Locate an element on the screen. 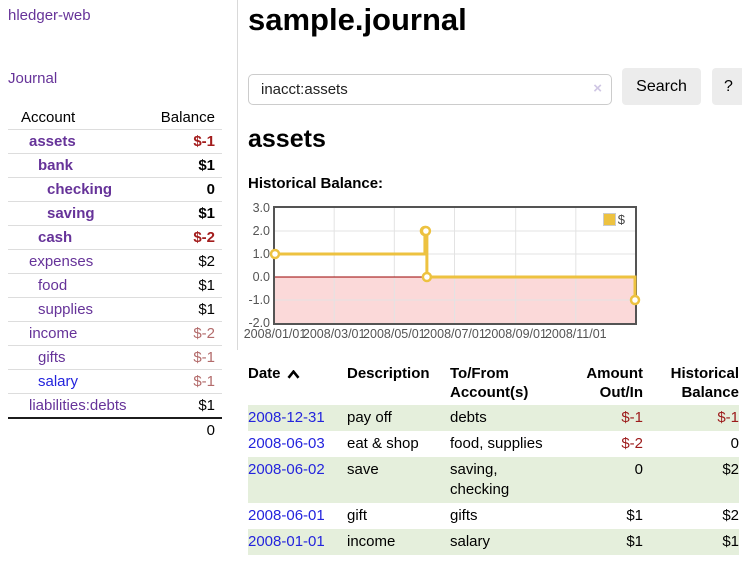  register-amount-cell: 0 is located at coordinates (638, 469).